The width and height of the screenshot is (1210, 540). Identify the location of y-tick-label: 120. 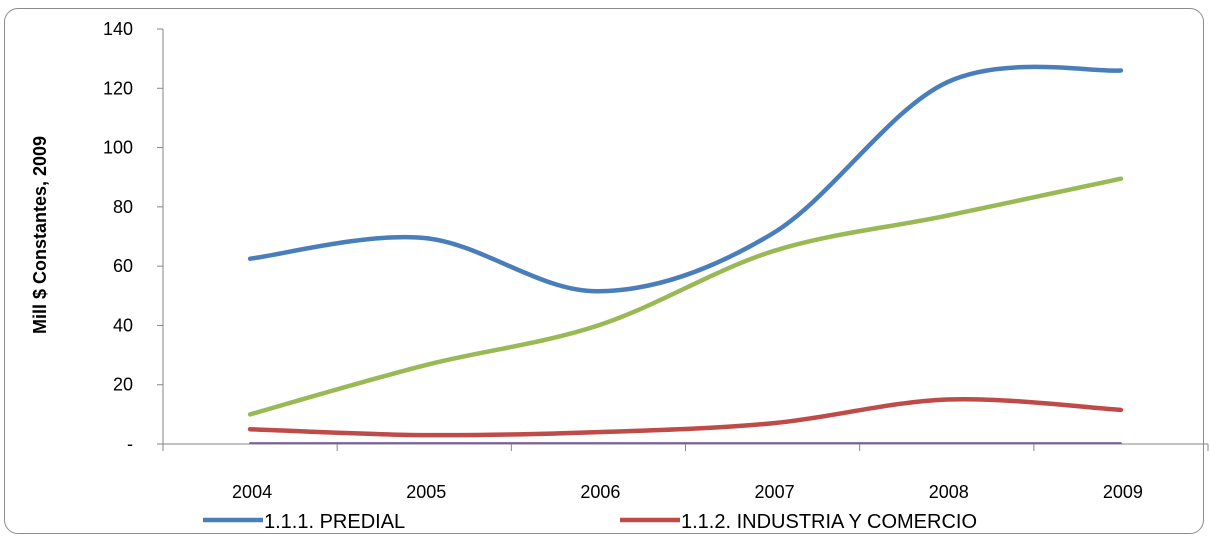
(118, 88).